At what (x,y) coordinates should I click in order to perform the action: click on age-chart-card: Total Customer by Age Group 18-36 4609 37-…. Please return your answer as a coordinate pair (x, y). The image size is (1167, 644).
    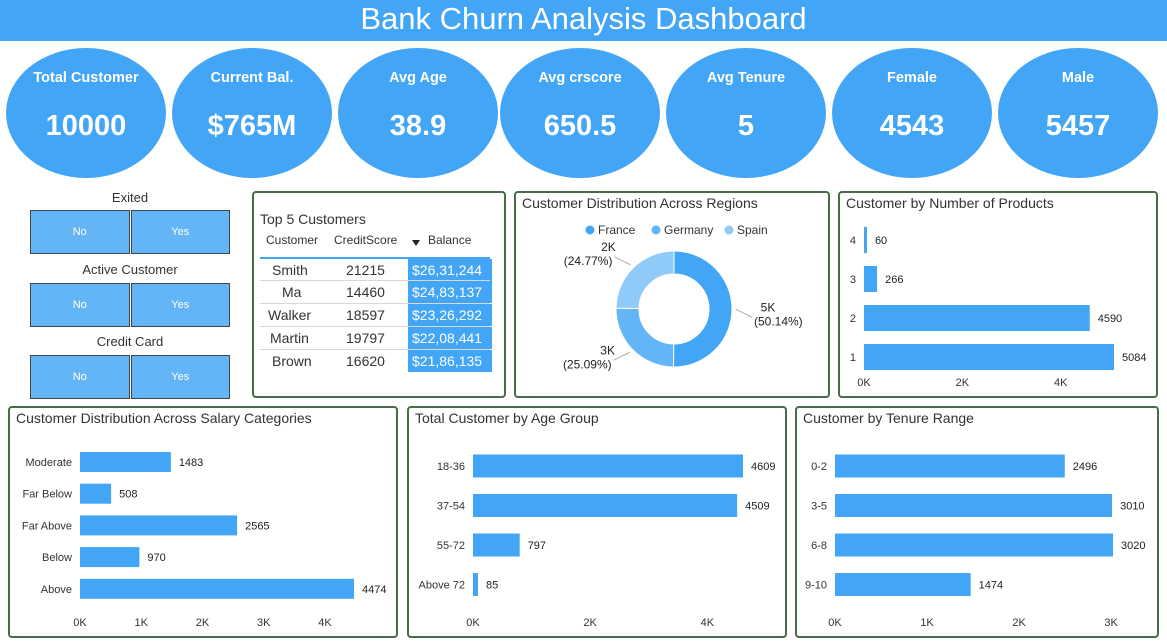
    Looking at the image, I should click on (597, 522).